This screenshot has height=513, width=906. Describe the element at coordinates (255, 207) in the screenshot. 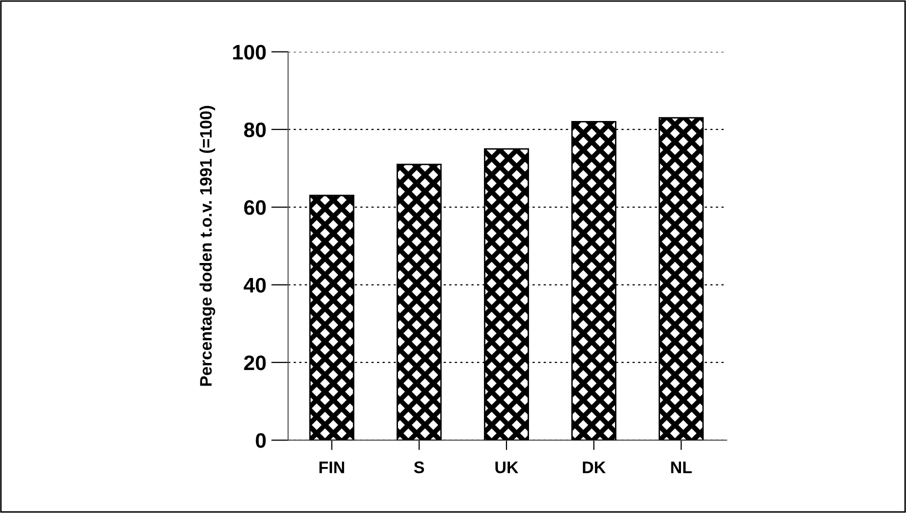

I see `y-tick-label: 60` at that location.